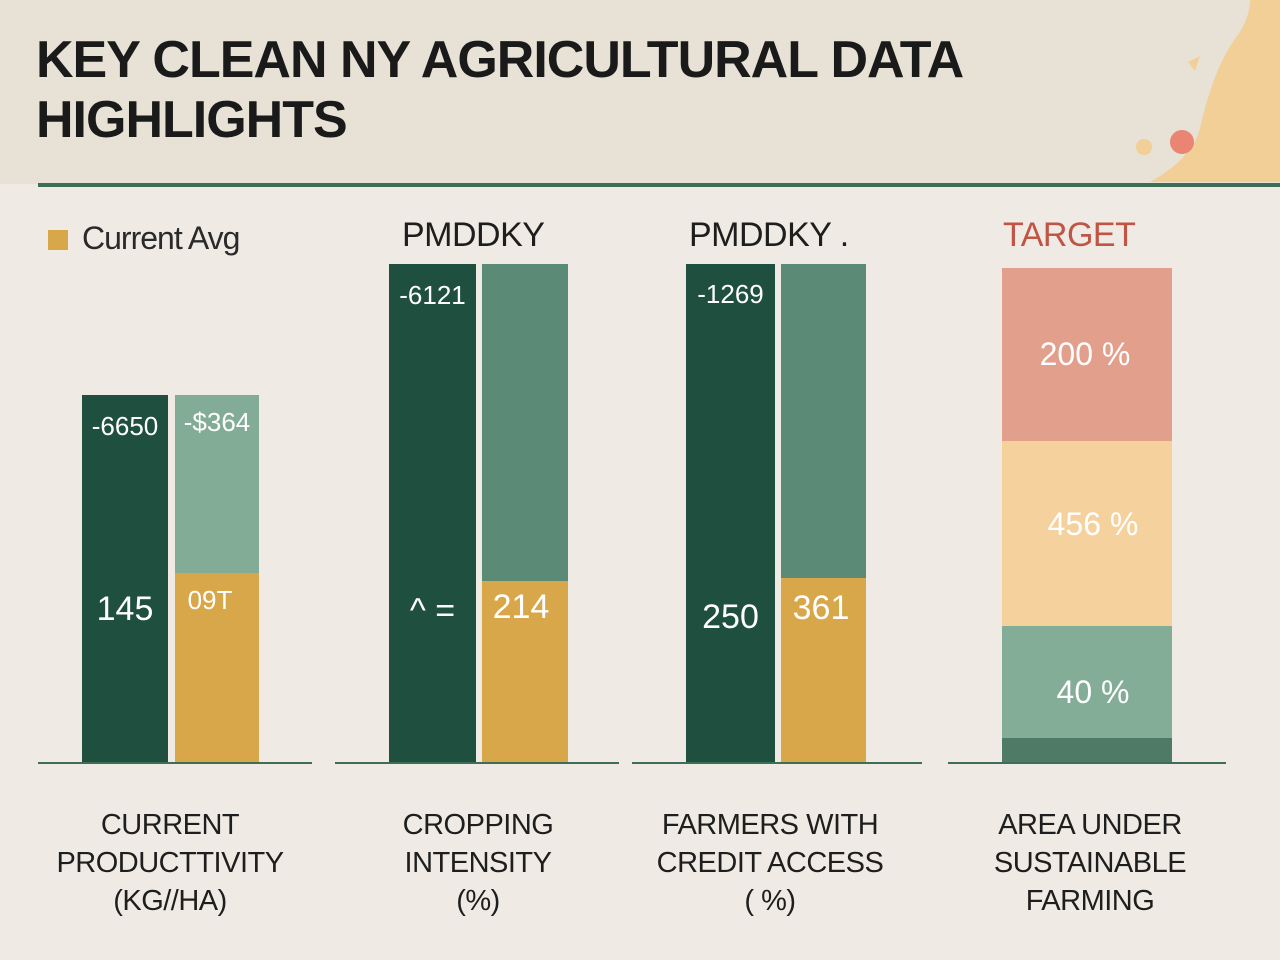 The image size is (1280, 960). I want to click on baseline-group1, so click(175, 763).